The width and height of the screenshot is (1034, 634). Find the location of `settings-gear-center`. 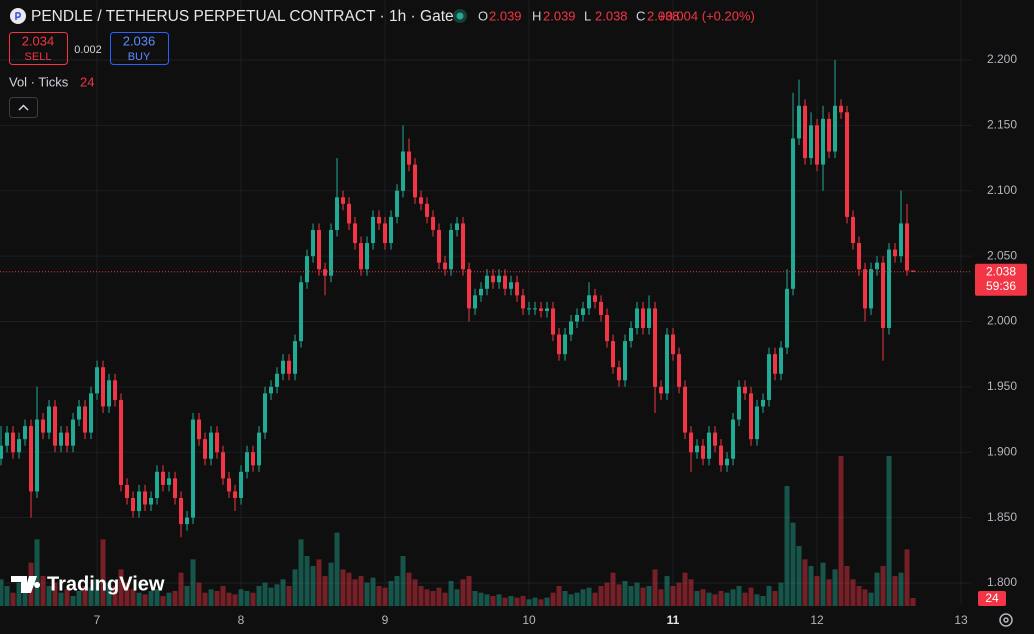

settings-gear-center is located at coordinates (1006, 620).